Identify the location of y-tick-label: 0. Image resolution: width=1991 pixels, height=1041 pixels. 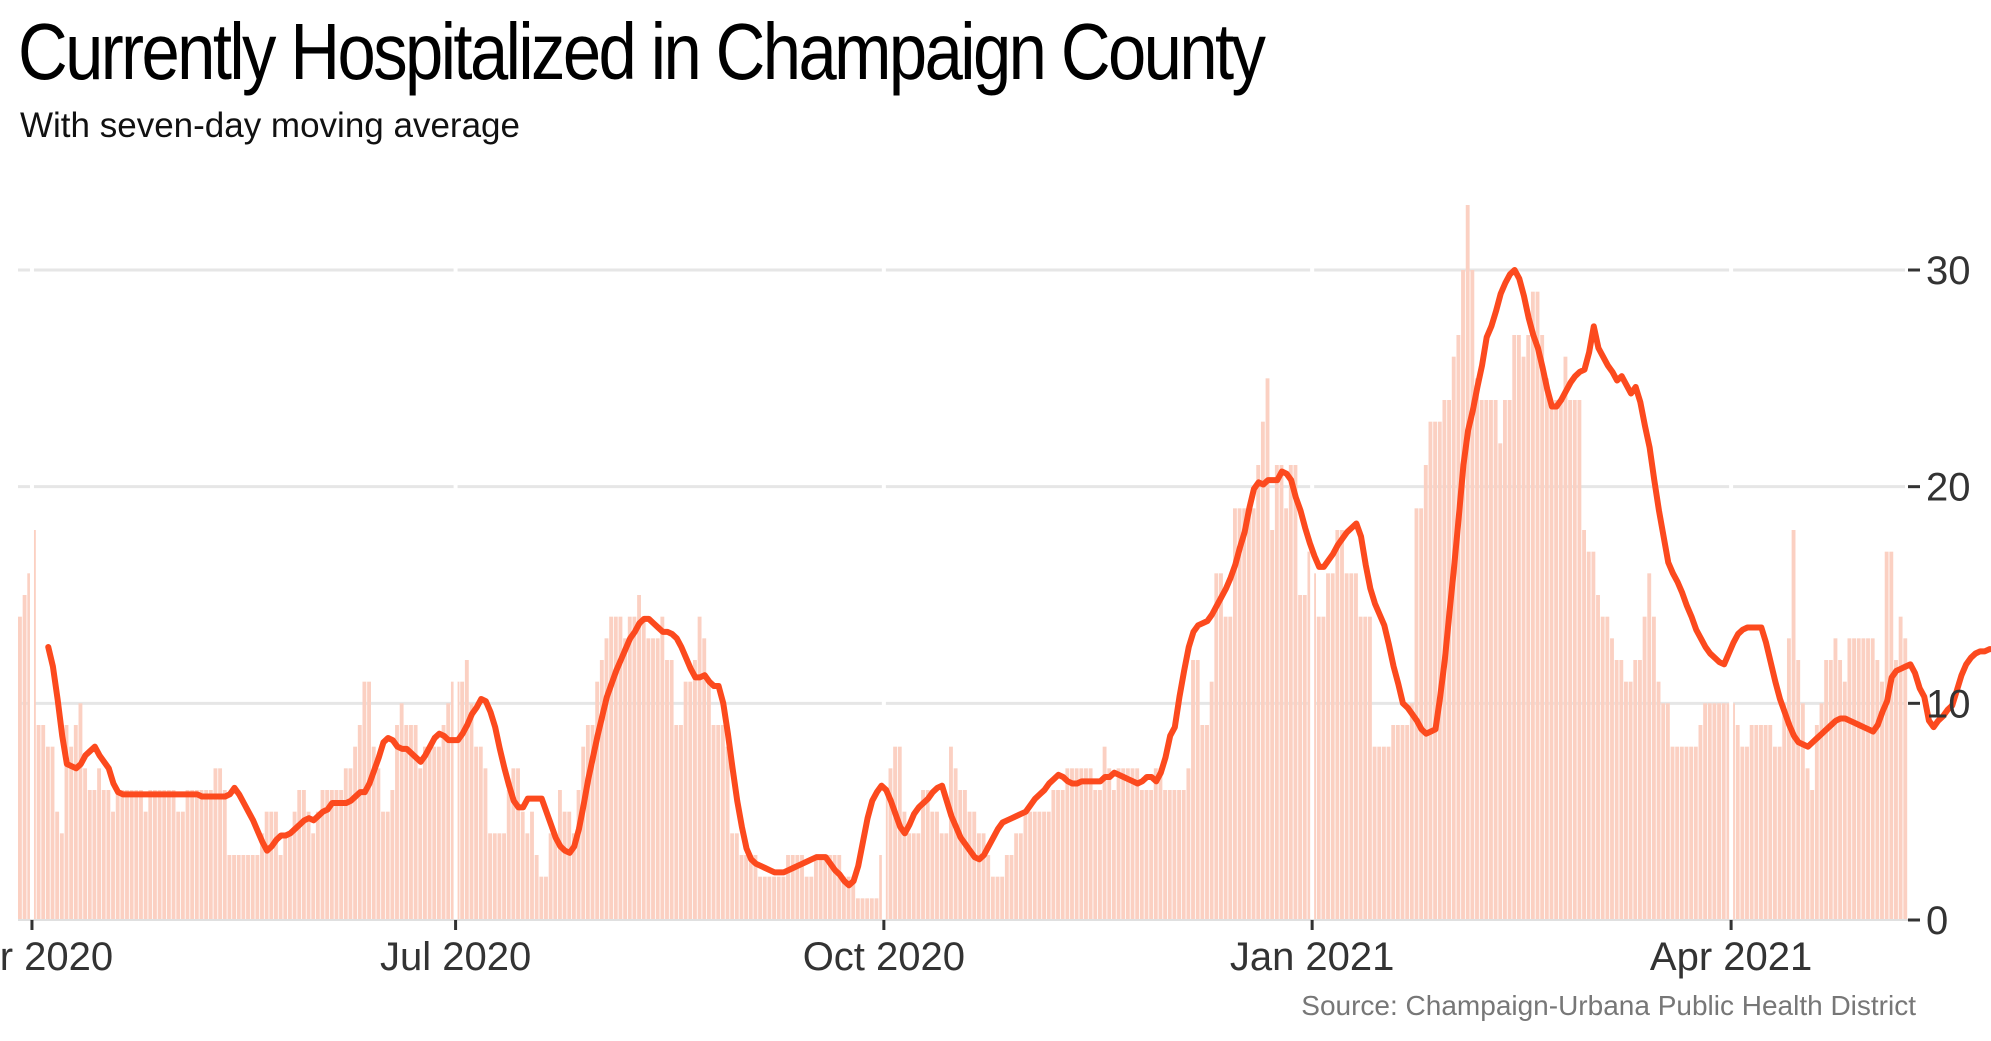
(1937, 921).